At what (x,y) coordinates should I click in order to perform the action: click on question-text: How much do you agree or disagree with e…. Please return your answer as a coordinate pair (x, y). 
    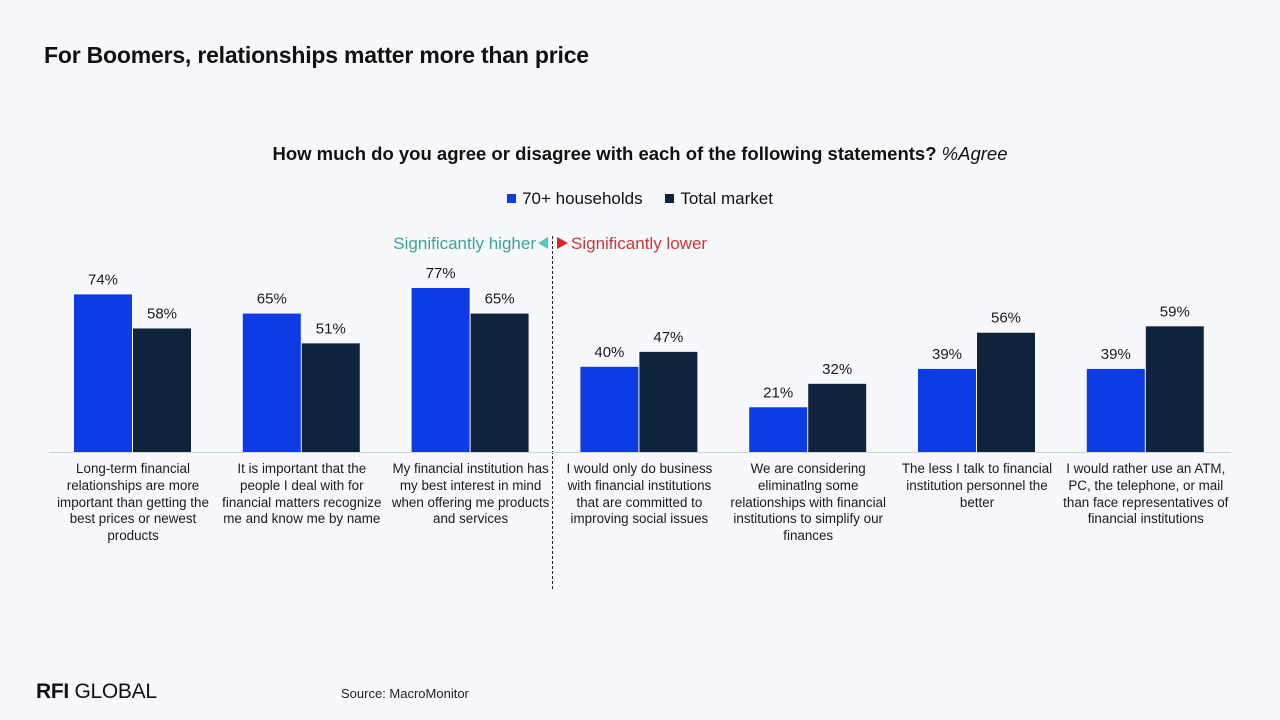
    Looking at the image, I should click on (604, 153).